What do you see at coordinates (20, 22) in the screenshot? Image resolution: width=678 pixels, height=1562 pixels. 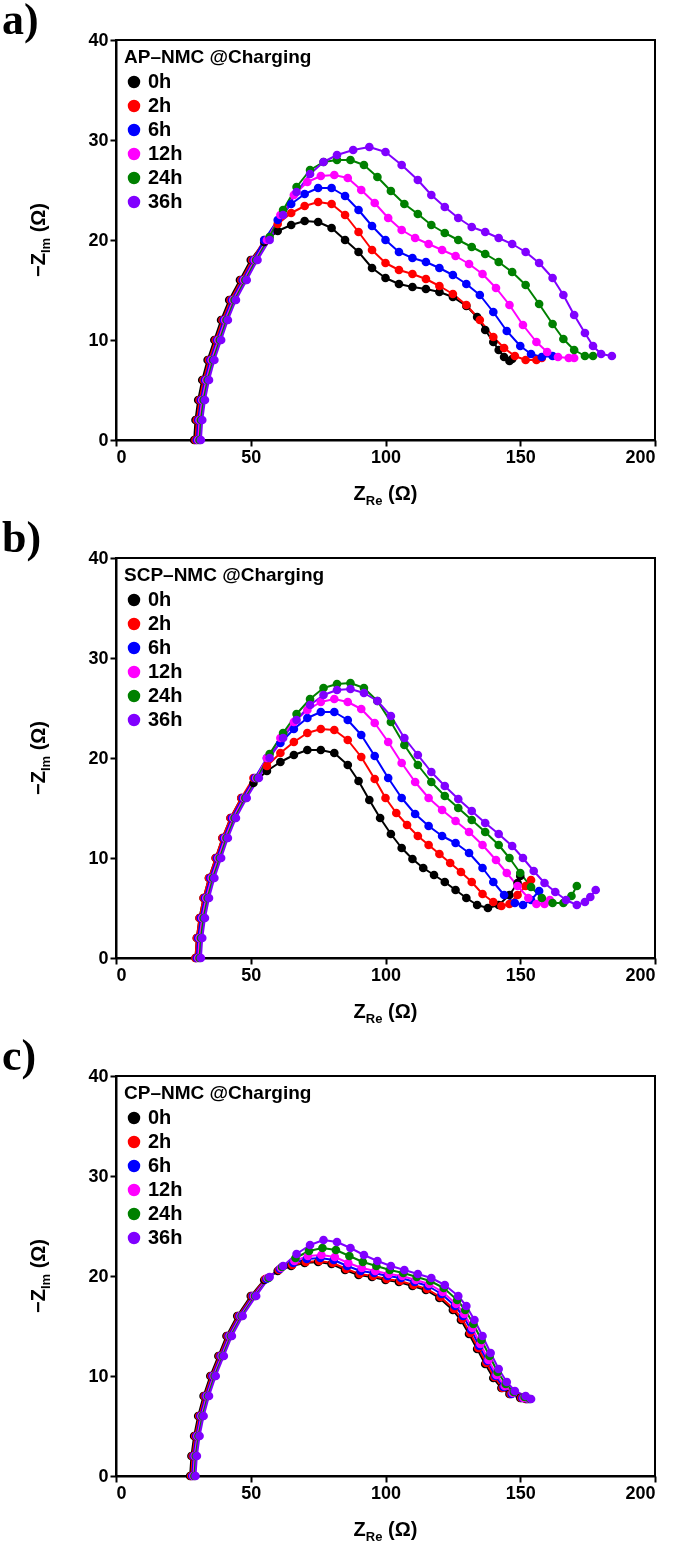 I see `chart-title: a)` at bounding box center [20, 22].